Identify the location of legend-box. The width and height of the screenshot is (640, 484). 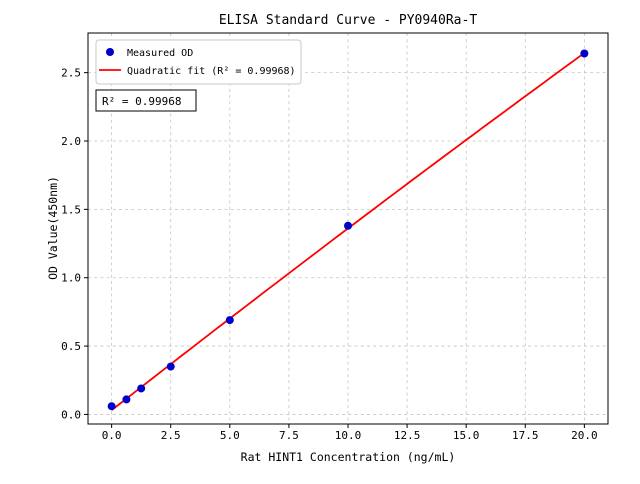
(198, 62).